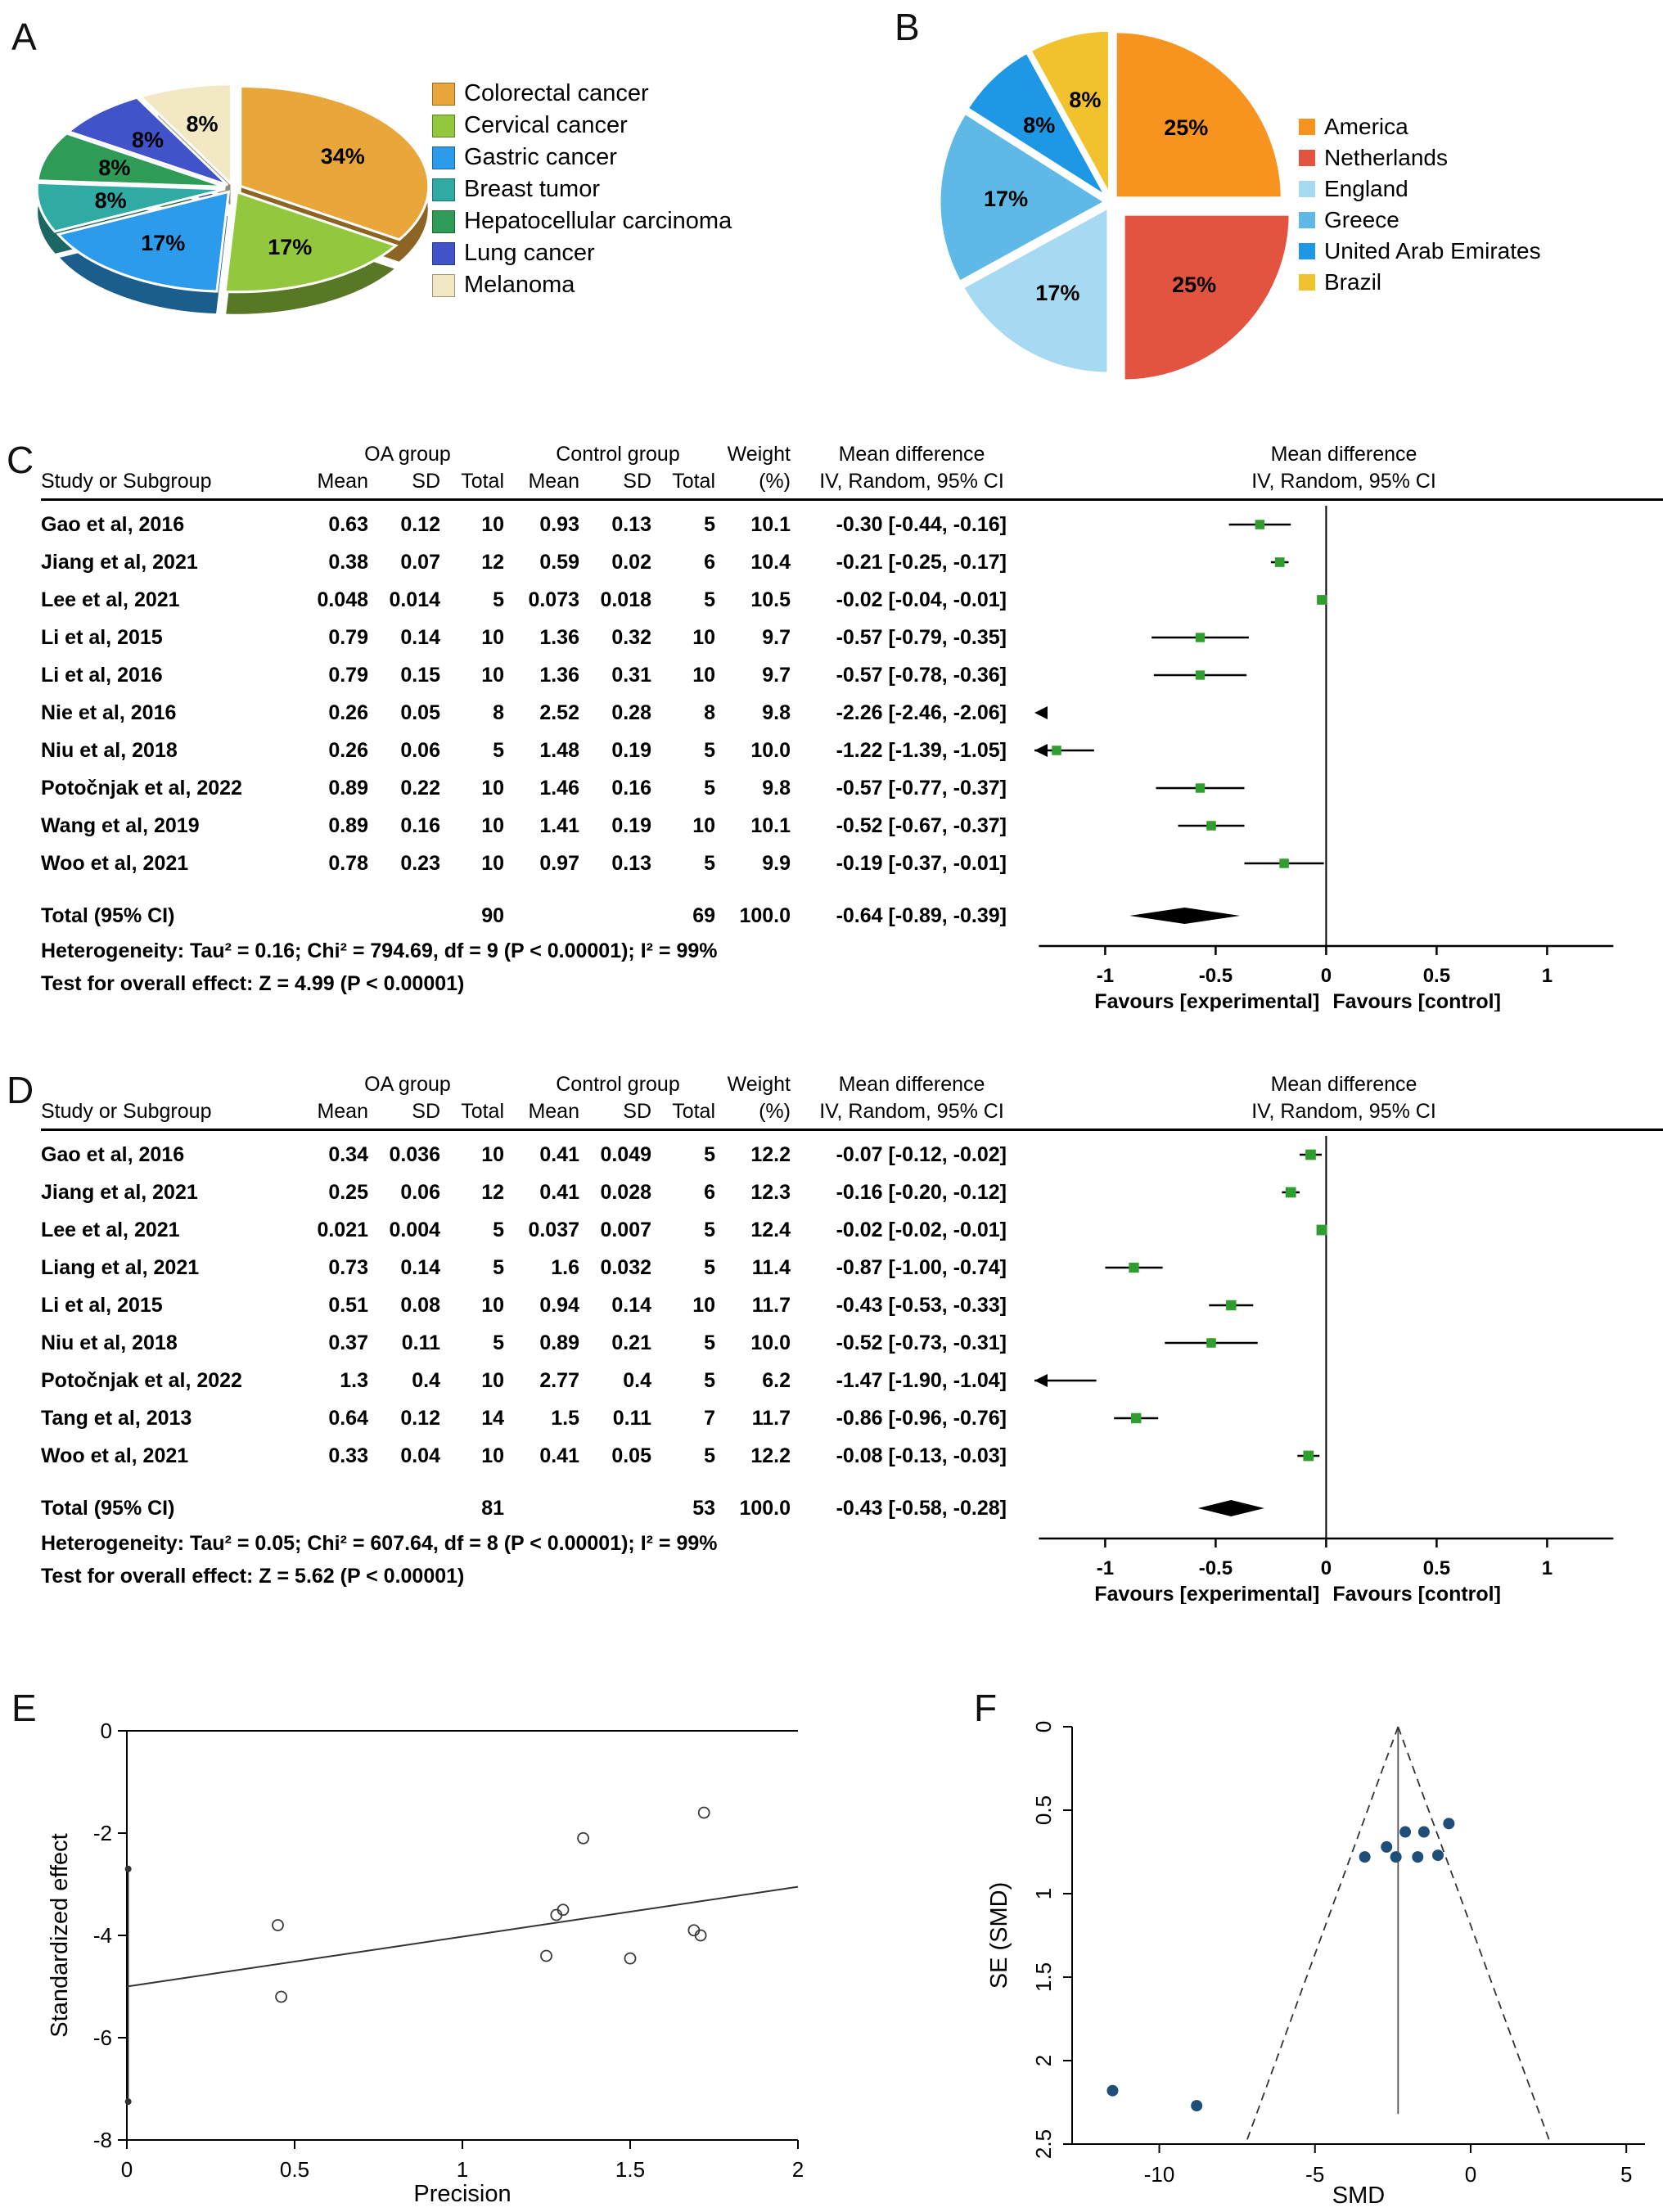 This screenshot has width=1663, height=2212. What do you see at coordinates (1041, 750) in the screenshot?
I see `left-arrow` at bounding box center [1041, 750].